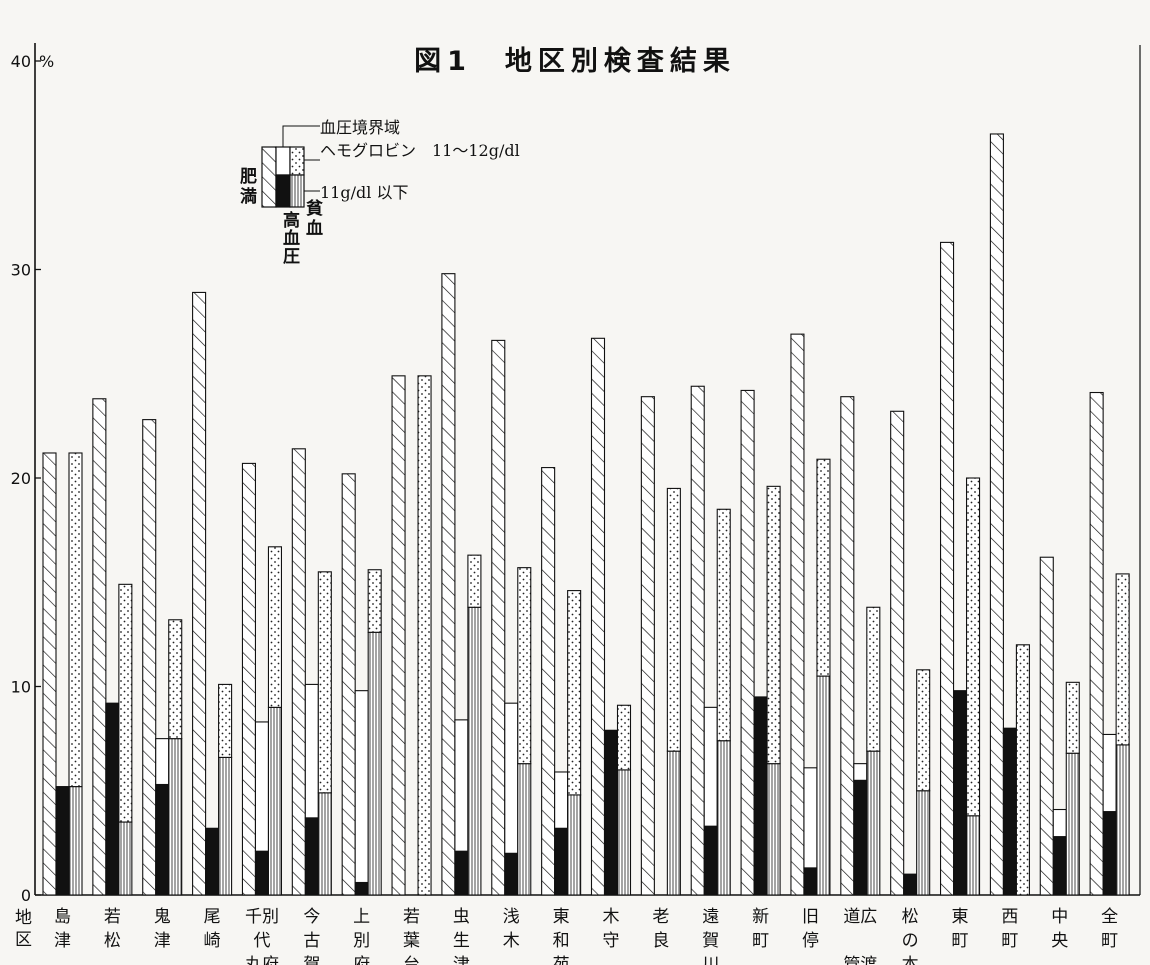 Image resolution: width=1150 pixels, height=965 pixels. I want to click on legend-border-swatch, so click(283, 161).